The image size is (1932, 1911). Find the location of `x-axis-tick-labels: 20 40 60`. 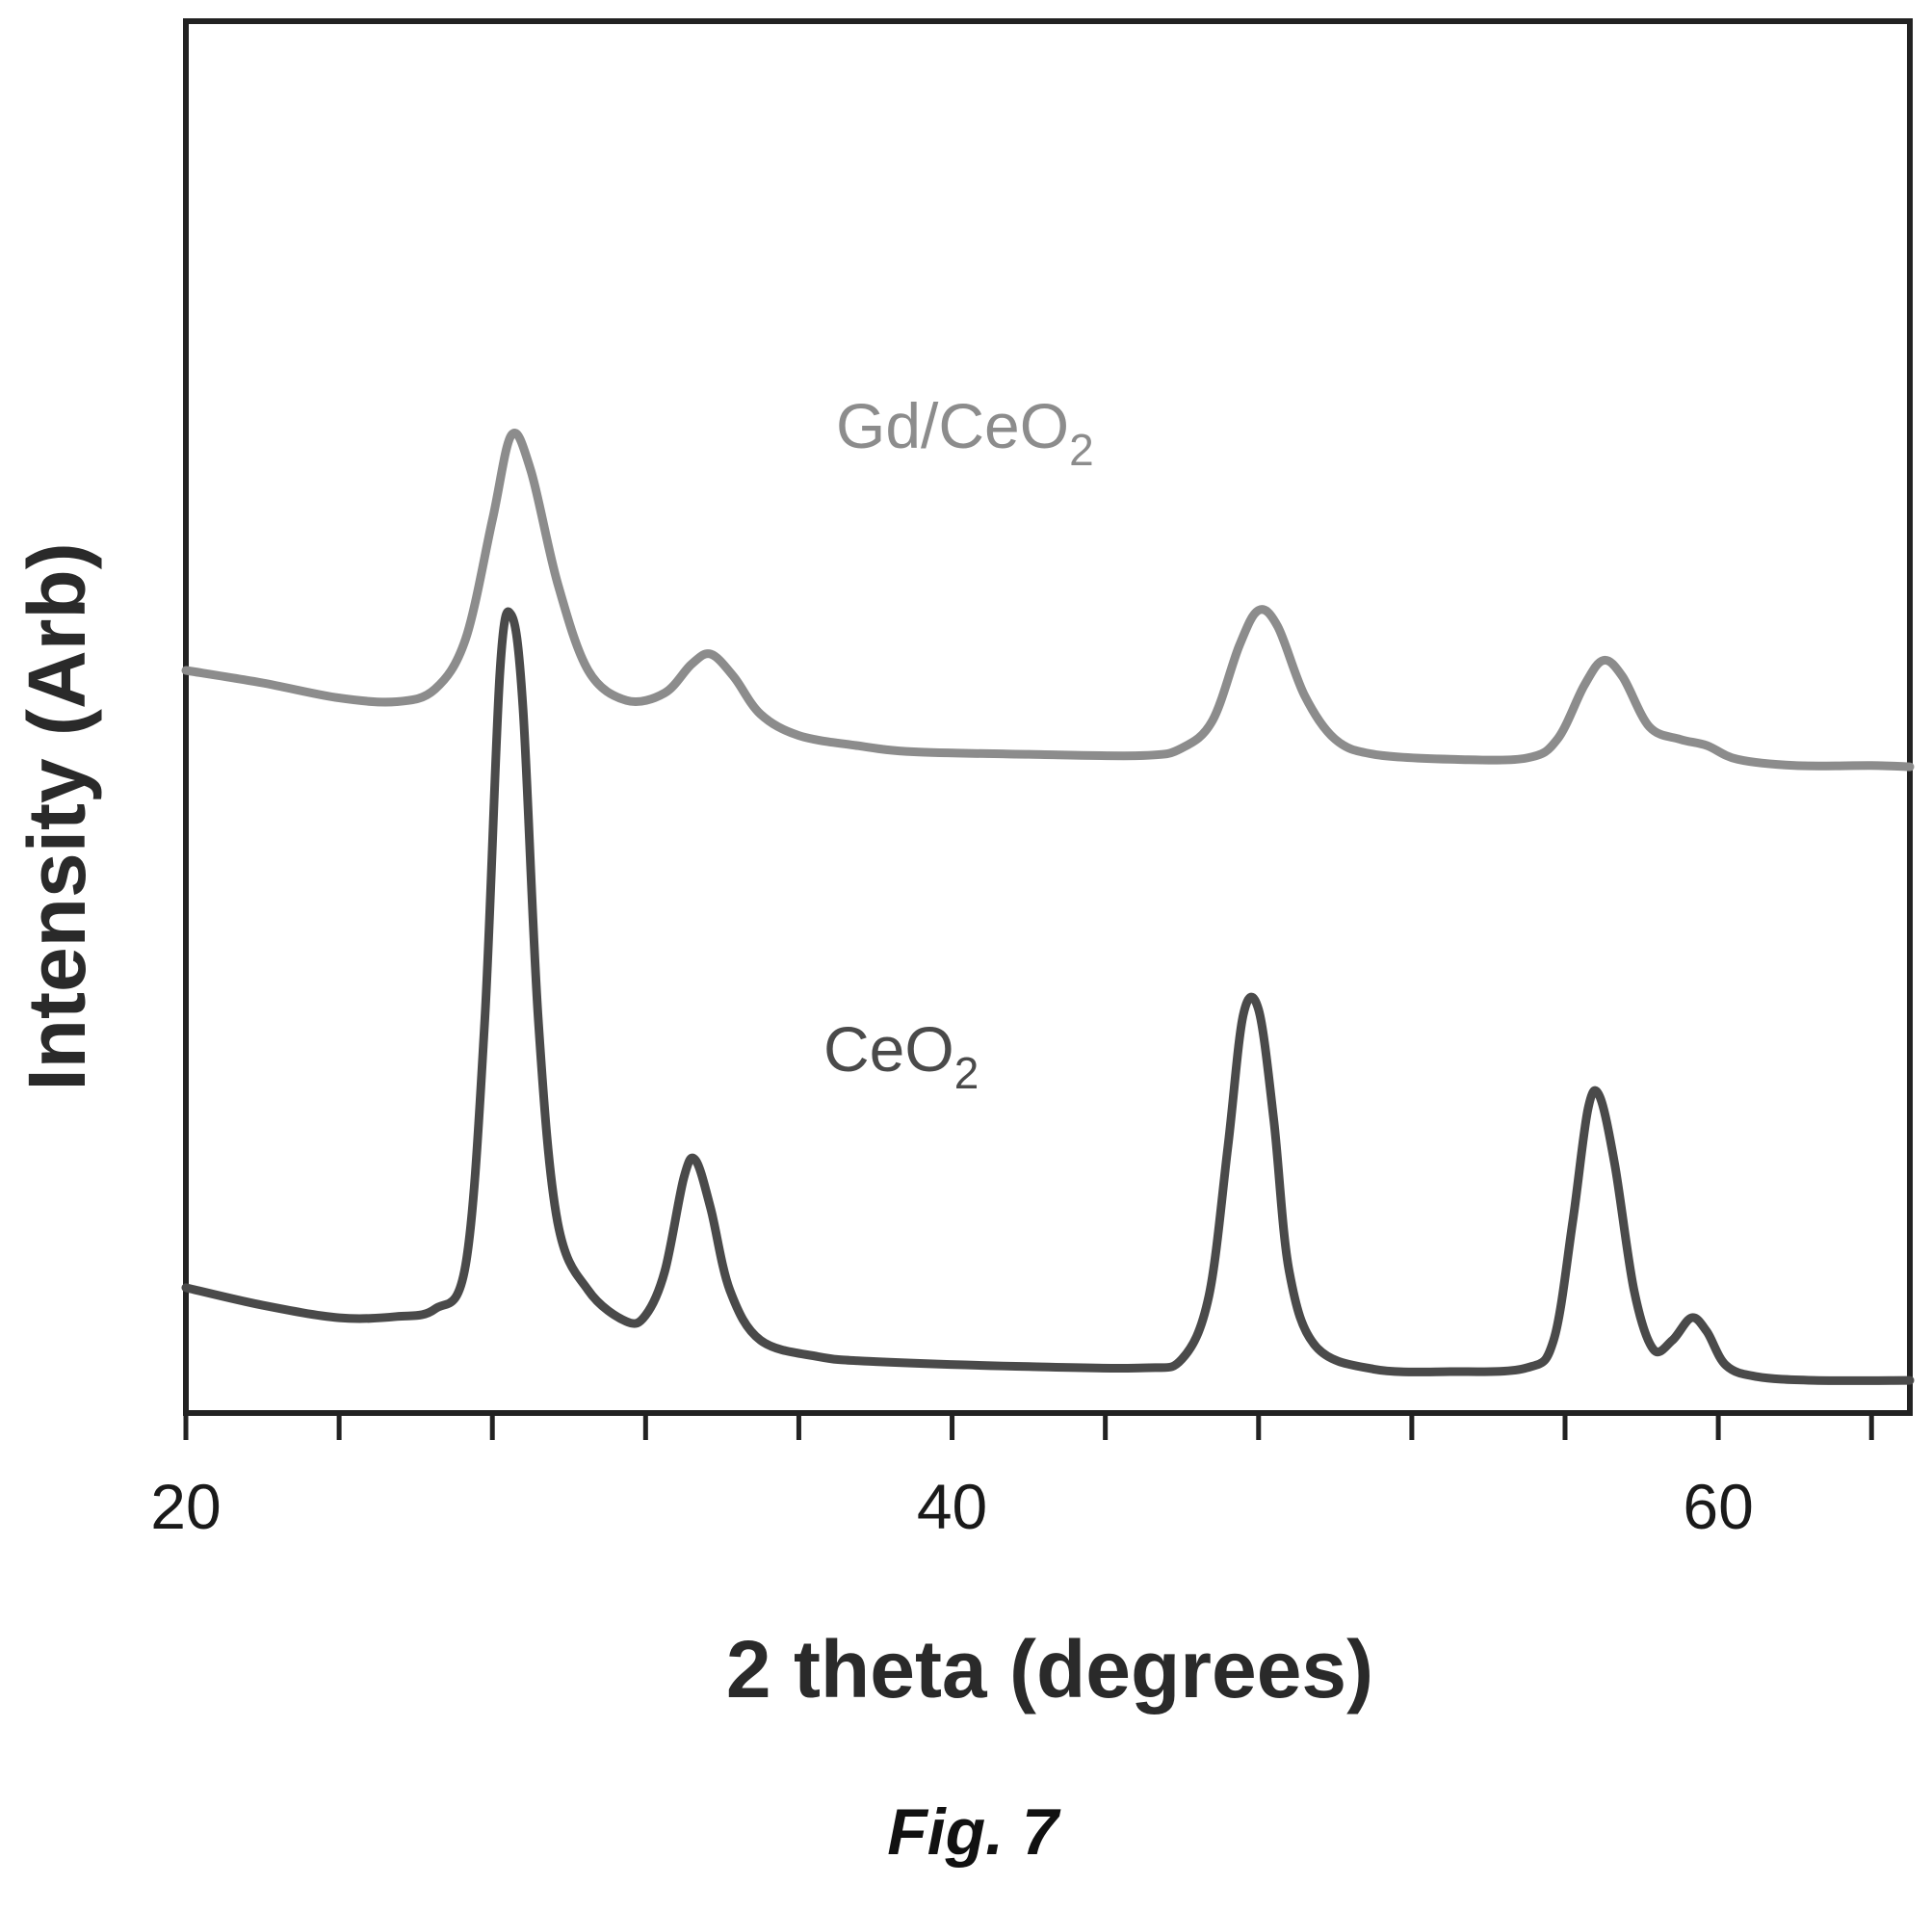

x-axis-tick-labels: 20 40 60 is located at coordinates (952, 1506).